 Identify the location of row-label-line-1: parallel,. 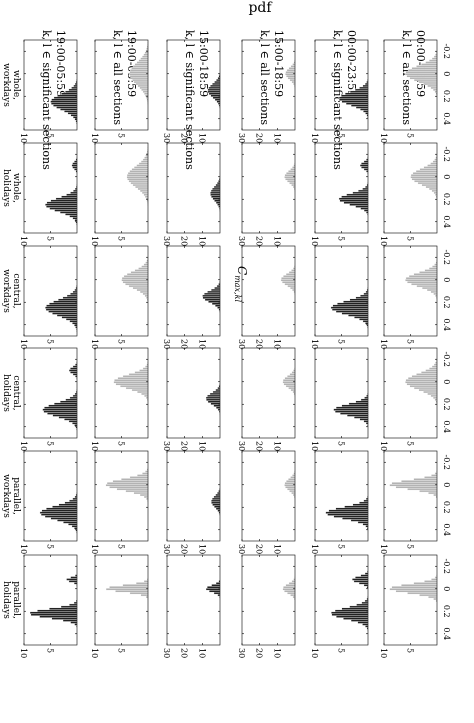
(16, 600).